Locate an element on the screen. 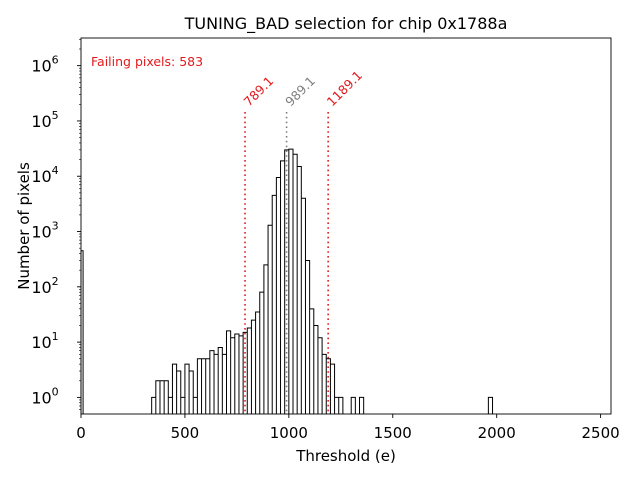  y-axis: 10⁰ 10¹ 10² 10³ 10⁴ 10⁵ 10⁶ is located at coordinates (56, 224).